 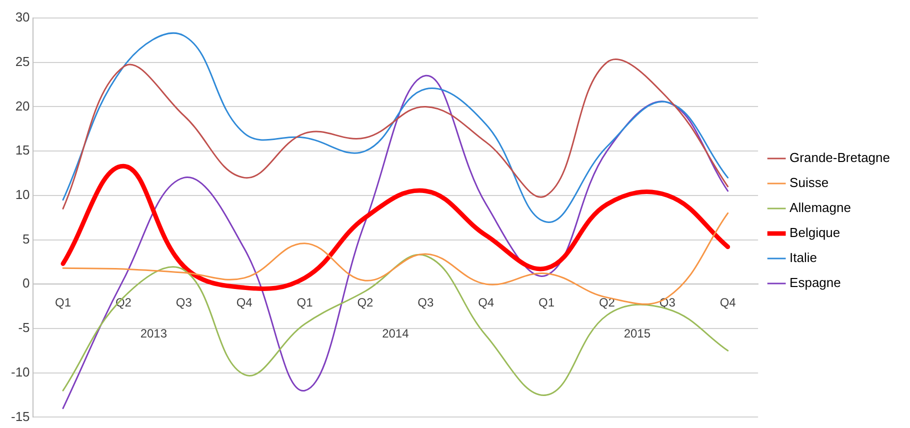 I want to click on legend-label: Grande-Bretagne, so click(x=840, y=158).